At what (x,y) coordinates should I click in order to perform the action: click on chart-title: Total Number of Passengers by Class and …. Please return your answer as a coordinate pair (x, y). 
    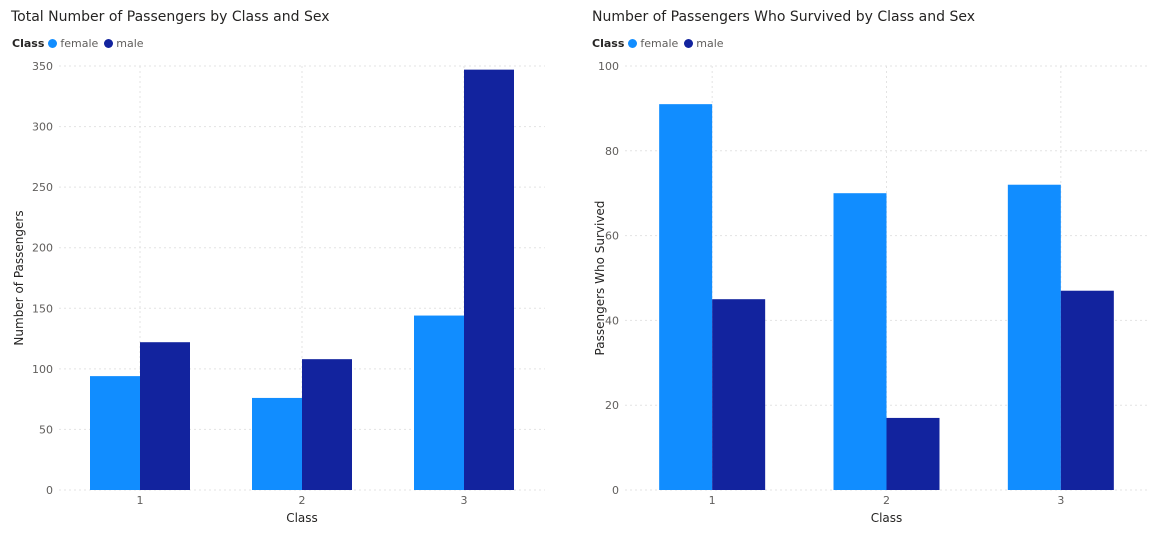
    Looking at the image, I should click on (170, 17).